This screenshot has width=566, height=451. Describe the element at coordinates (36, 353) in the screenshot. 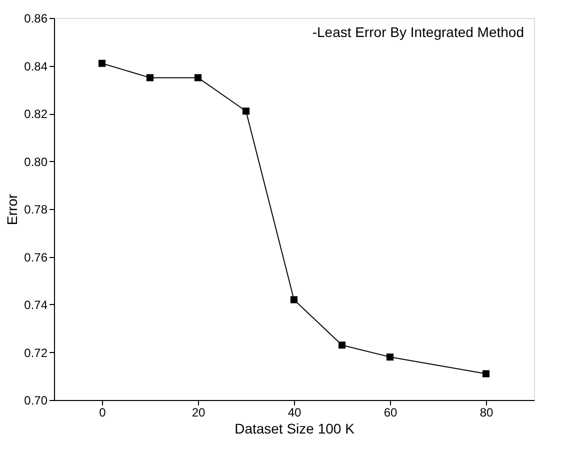

I see `y-tick-label: 0.72` at that location.